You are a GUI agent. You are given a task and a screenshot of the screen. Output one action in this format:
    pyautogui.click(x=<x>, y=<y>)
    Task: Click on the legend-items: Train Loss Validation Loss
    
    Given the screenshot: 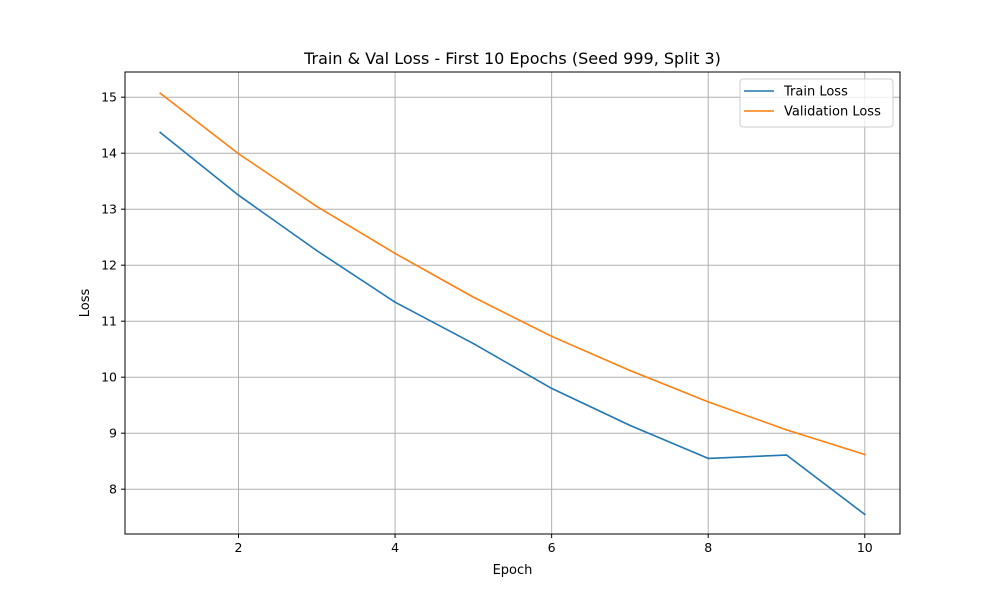 What is the action you would take?
    pyautogui.click(x=812, y=102)
    